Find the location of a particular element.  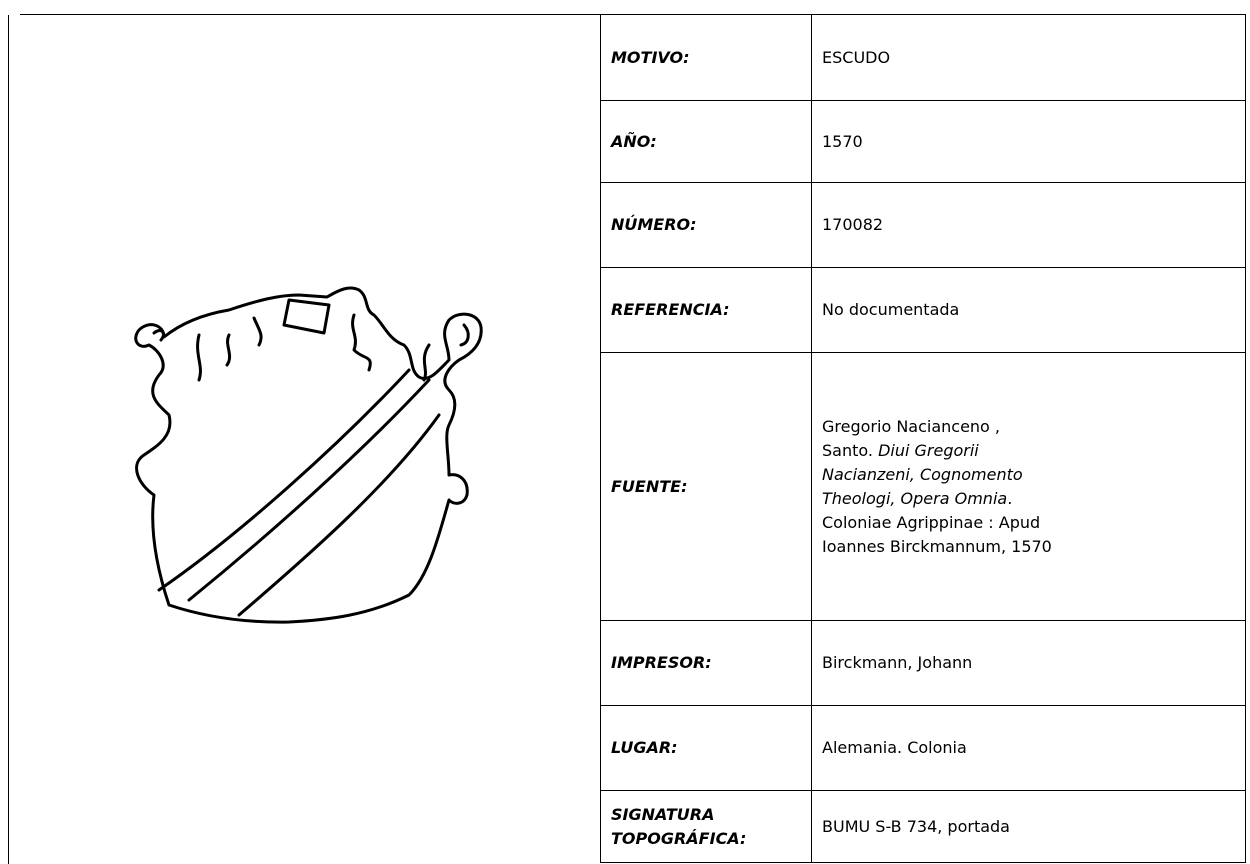

field-label: LUGAR: is located at coordinates (706, 748).